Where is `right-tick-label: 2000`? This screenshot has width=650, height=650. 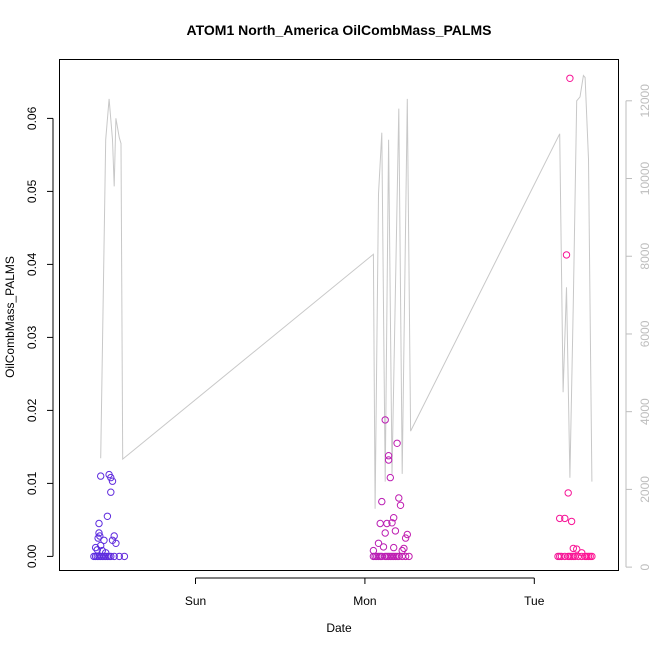
right-tick-label: 2000 is located at coordinates (644, 489).